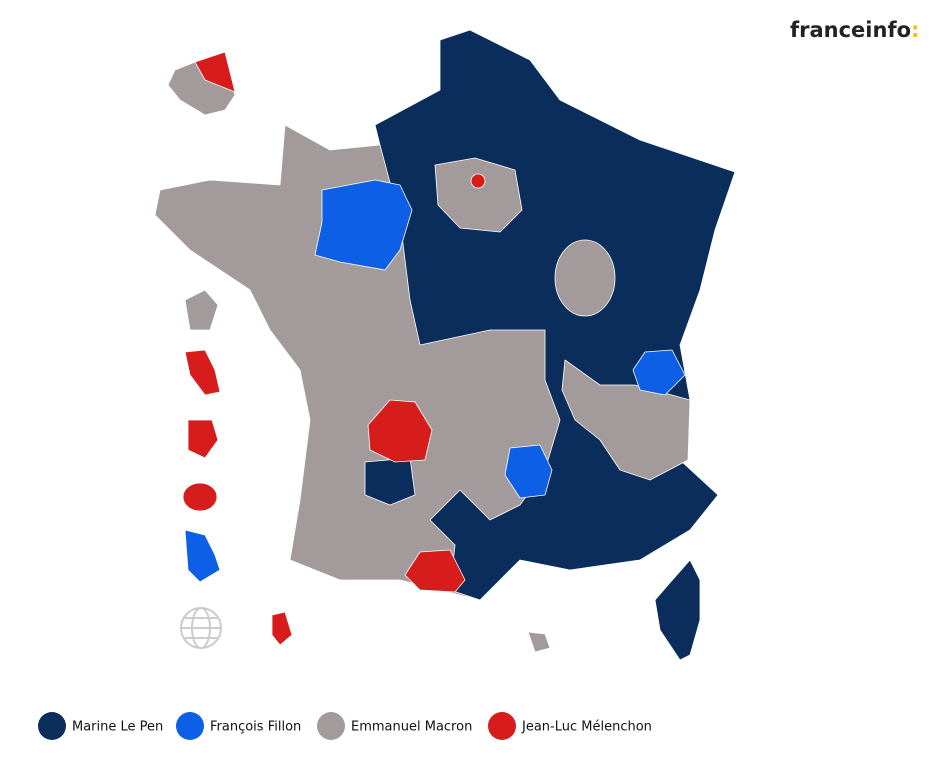 The image size is (940, 762). What do you see at coordinates (117, 727) in the screenshot?
I see `legend-label: Marine Le Pen` at bounding box center [117, 727].